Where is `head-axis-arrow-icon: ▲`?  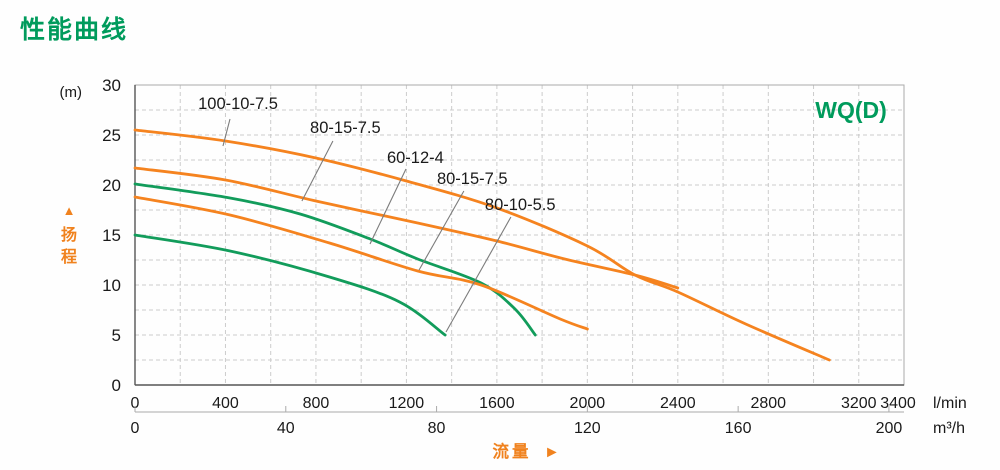
head-axis-arrow-icon: ▲ is located at coordinates (69, 210).